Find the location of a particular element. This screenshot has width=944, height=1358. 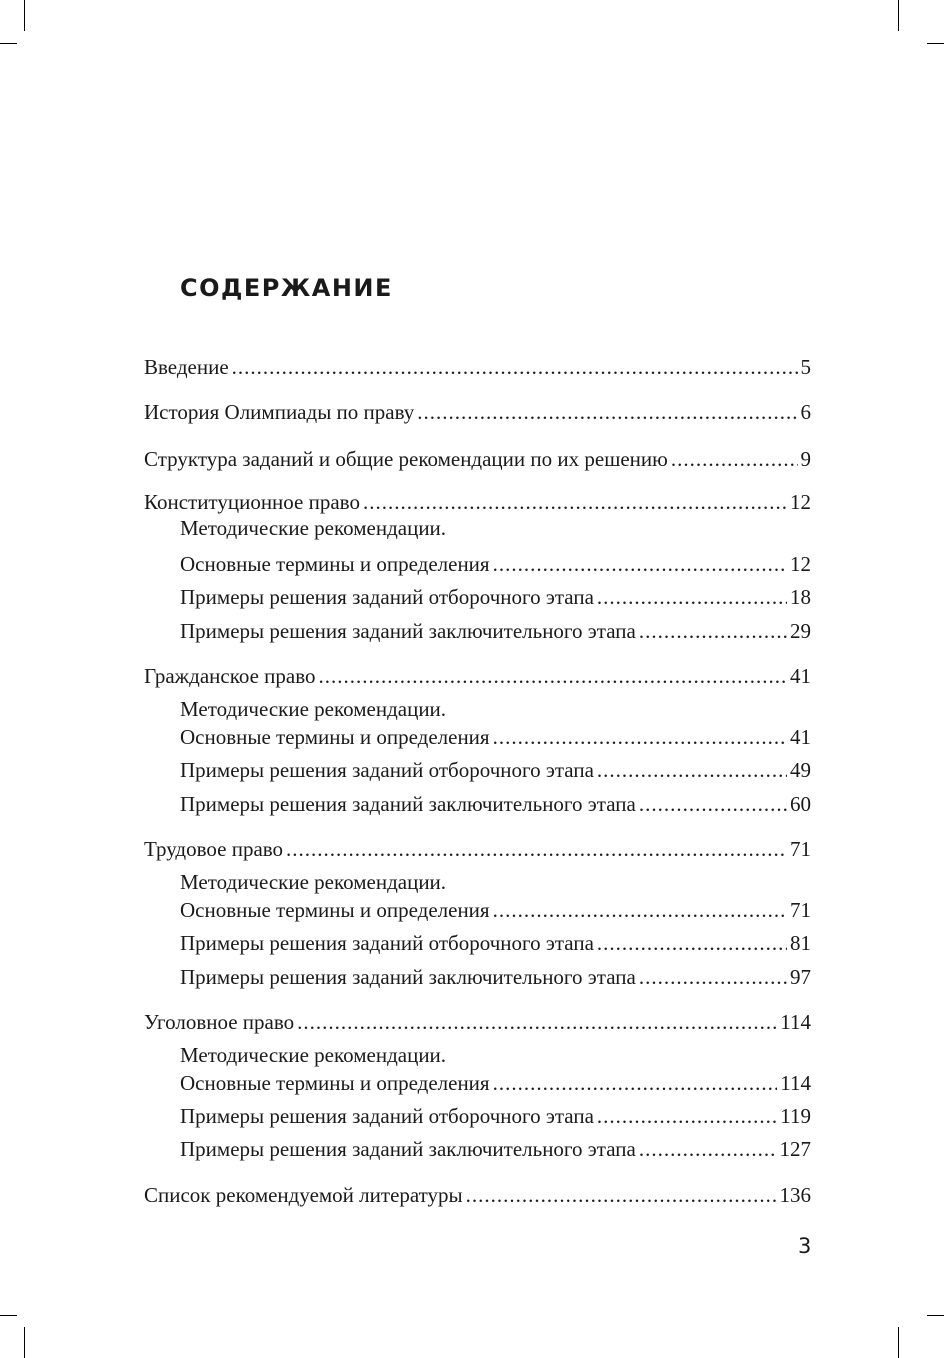

entry-page: 136 is located at coordinates (795, 1195).